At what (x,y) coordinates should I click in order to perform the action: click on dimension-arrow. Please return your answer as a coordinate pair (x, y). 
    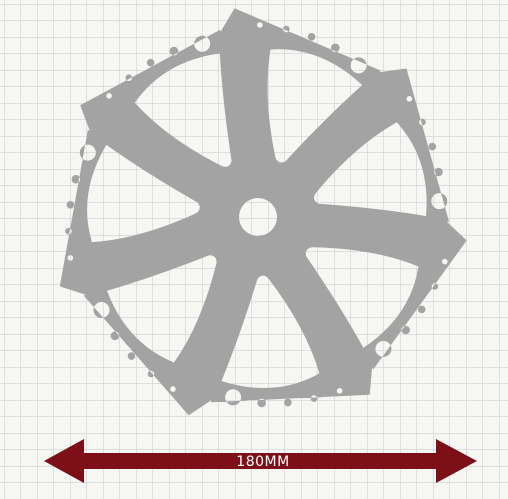
    Looking at the image, I should click on (260, 461).